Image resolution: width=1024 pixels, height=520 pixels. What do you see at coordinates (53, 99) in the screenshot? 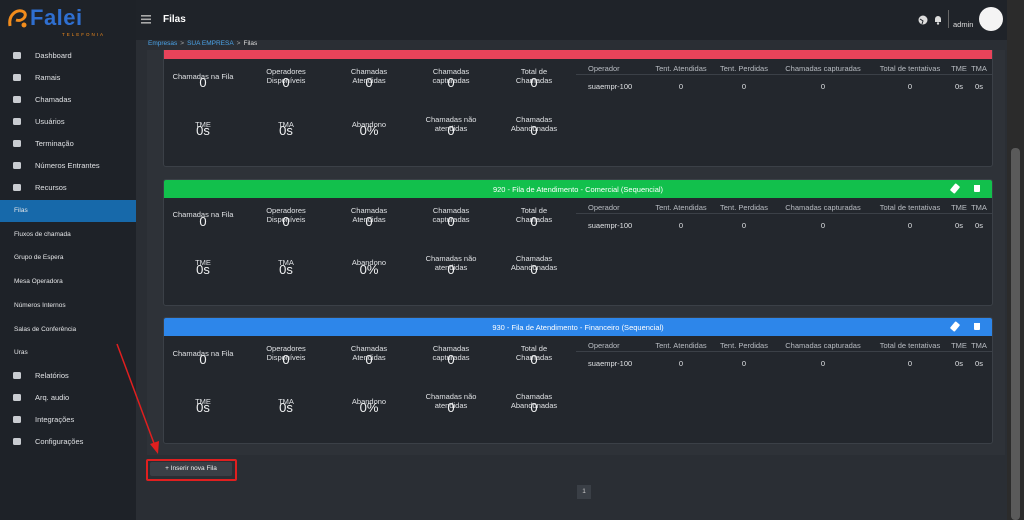
I see `nav-item: Chamadas` at bounding box center [53, 99].